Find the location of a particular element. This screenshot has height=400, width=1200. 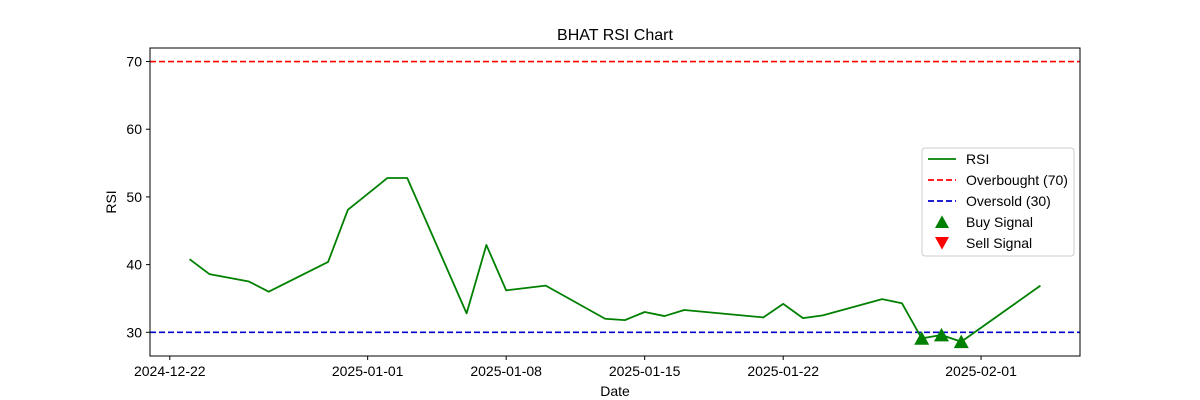

y-tick-label: 70 is located at coordinates (134, 62).